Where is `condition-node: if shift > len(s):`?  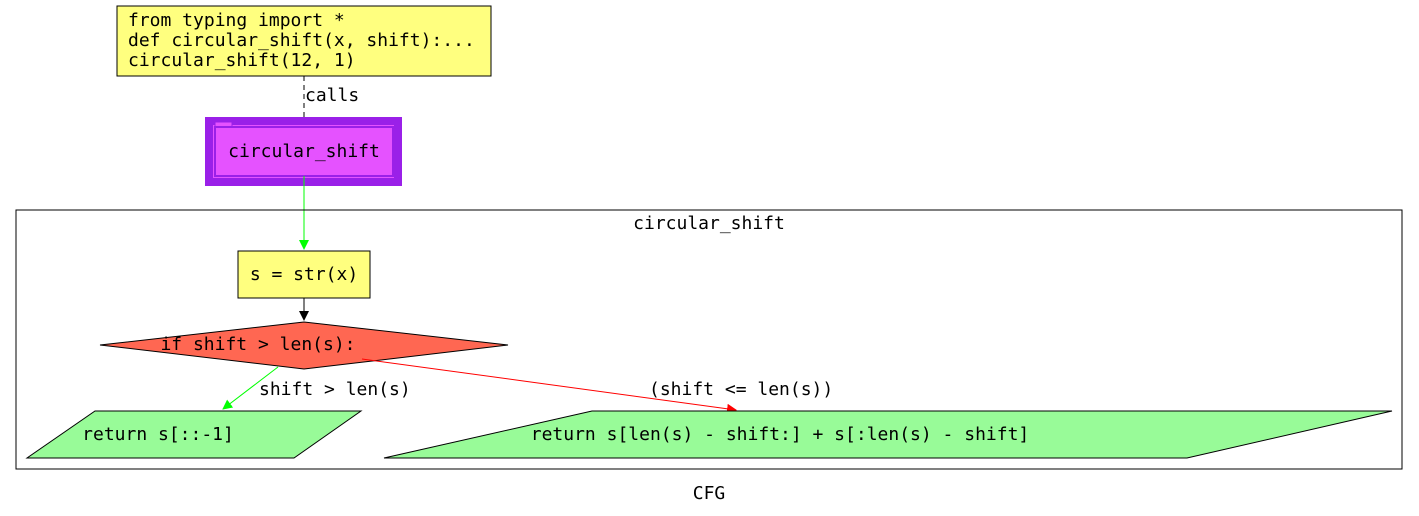
condition-node: if shift > len(s): is located at coordinates (304, 345).